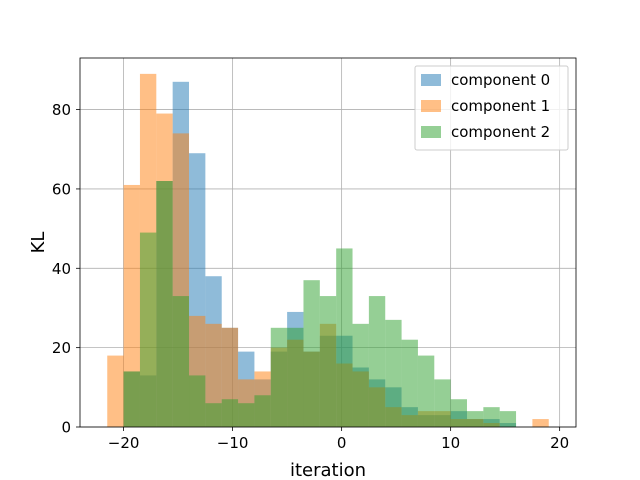 The image size is (640, 480). I want to click on x-tick-label: 20, so click(559, 443).